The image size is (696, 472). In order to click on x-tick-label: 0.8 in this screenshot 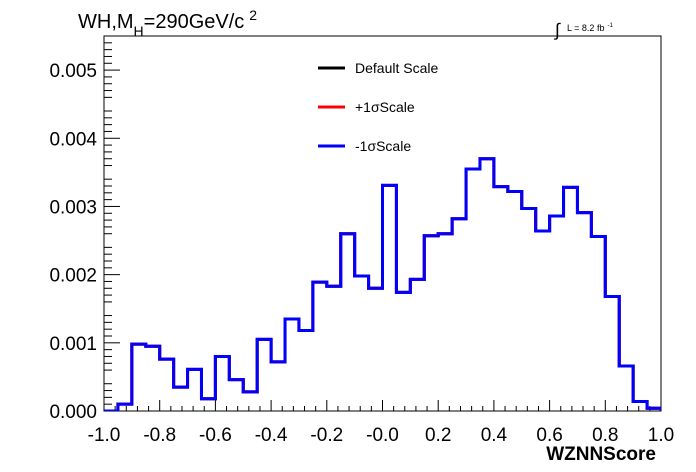, I will do `click(605, 435)`.